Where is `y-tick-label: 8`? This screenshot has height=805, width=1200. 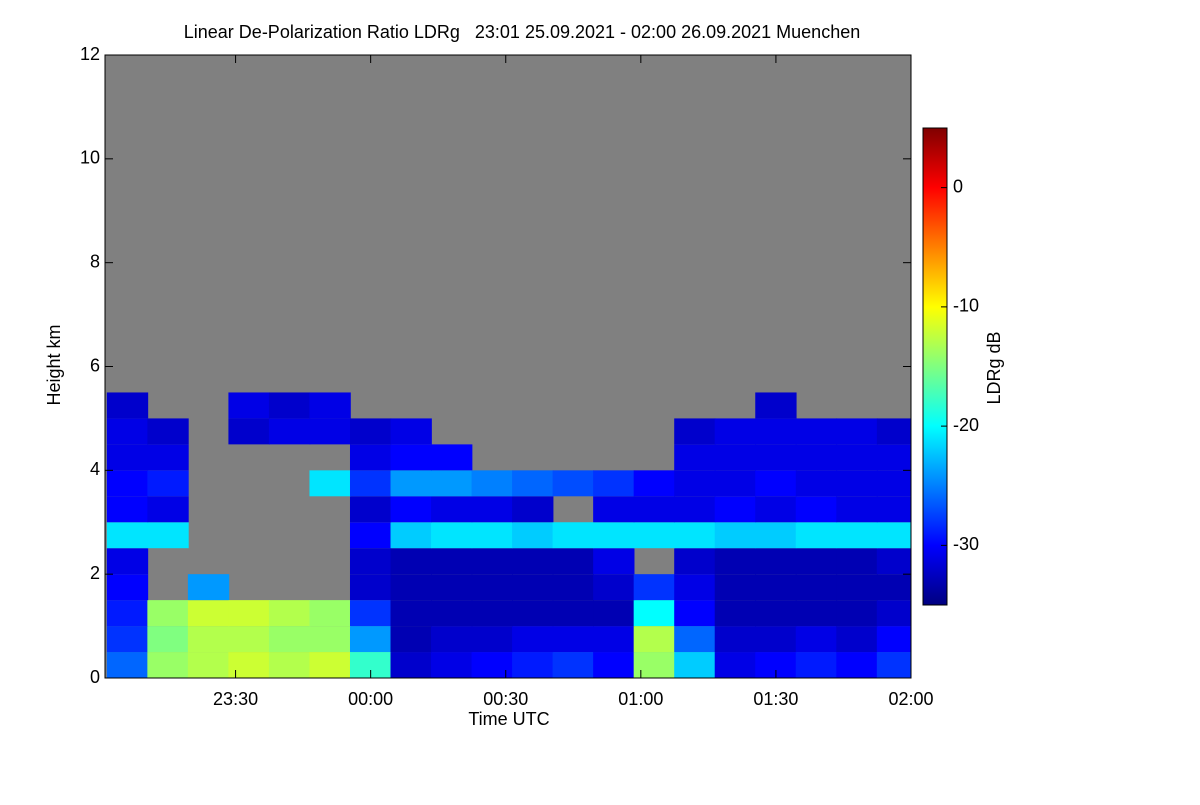
y-tick-label: 8 is located at coordinates (95, 261).